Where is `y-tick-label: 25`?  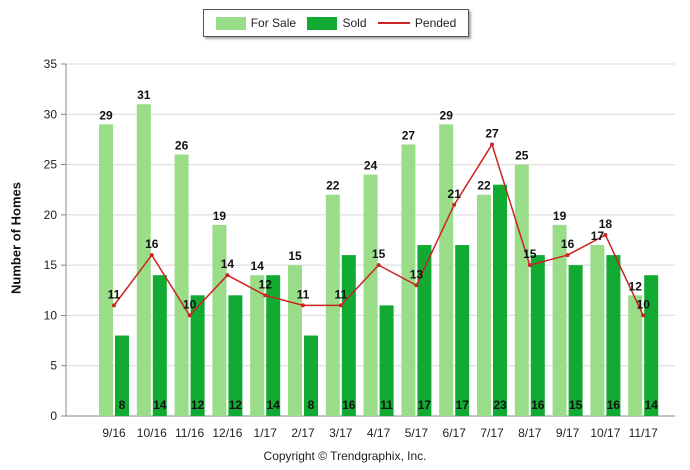 y-tick-label: 25 is located at coordinates (51, 165).